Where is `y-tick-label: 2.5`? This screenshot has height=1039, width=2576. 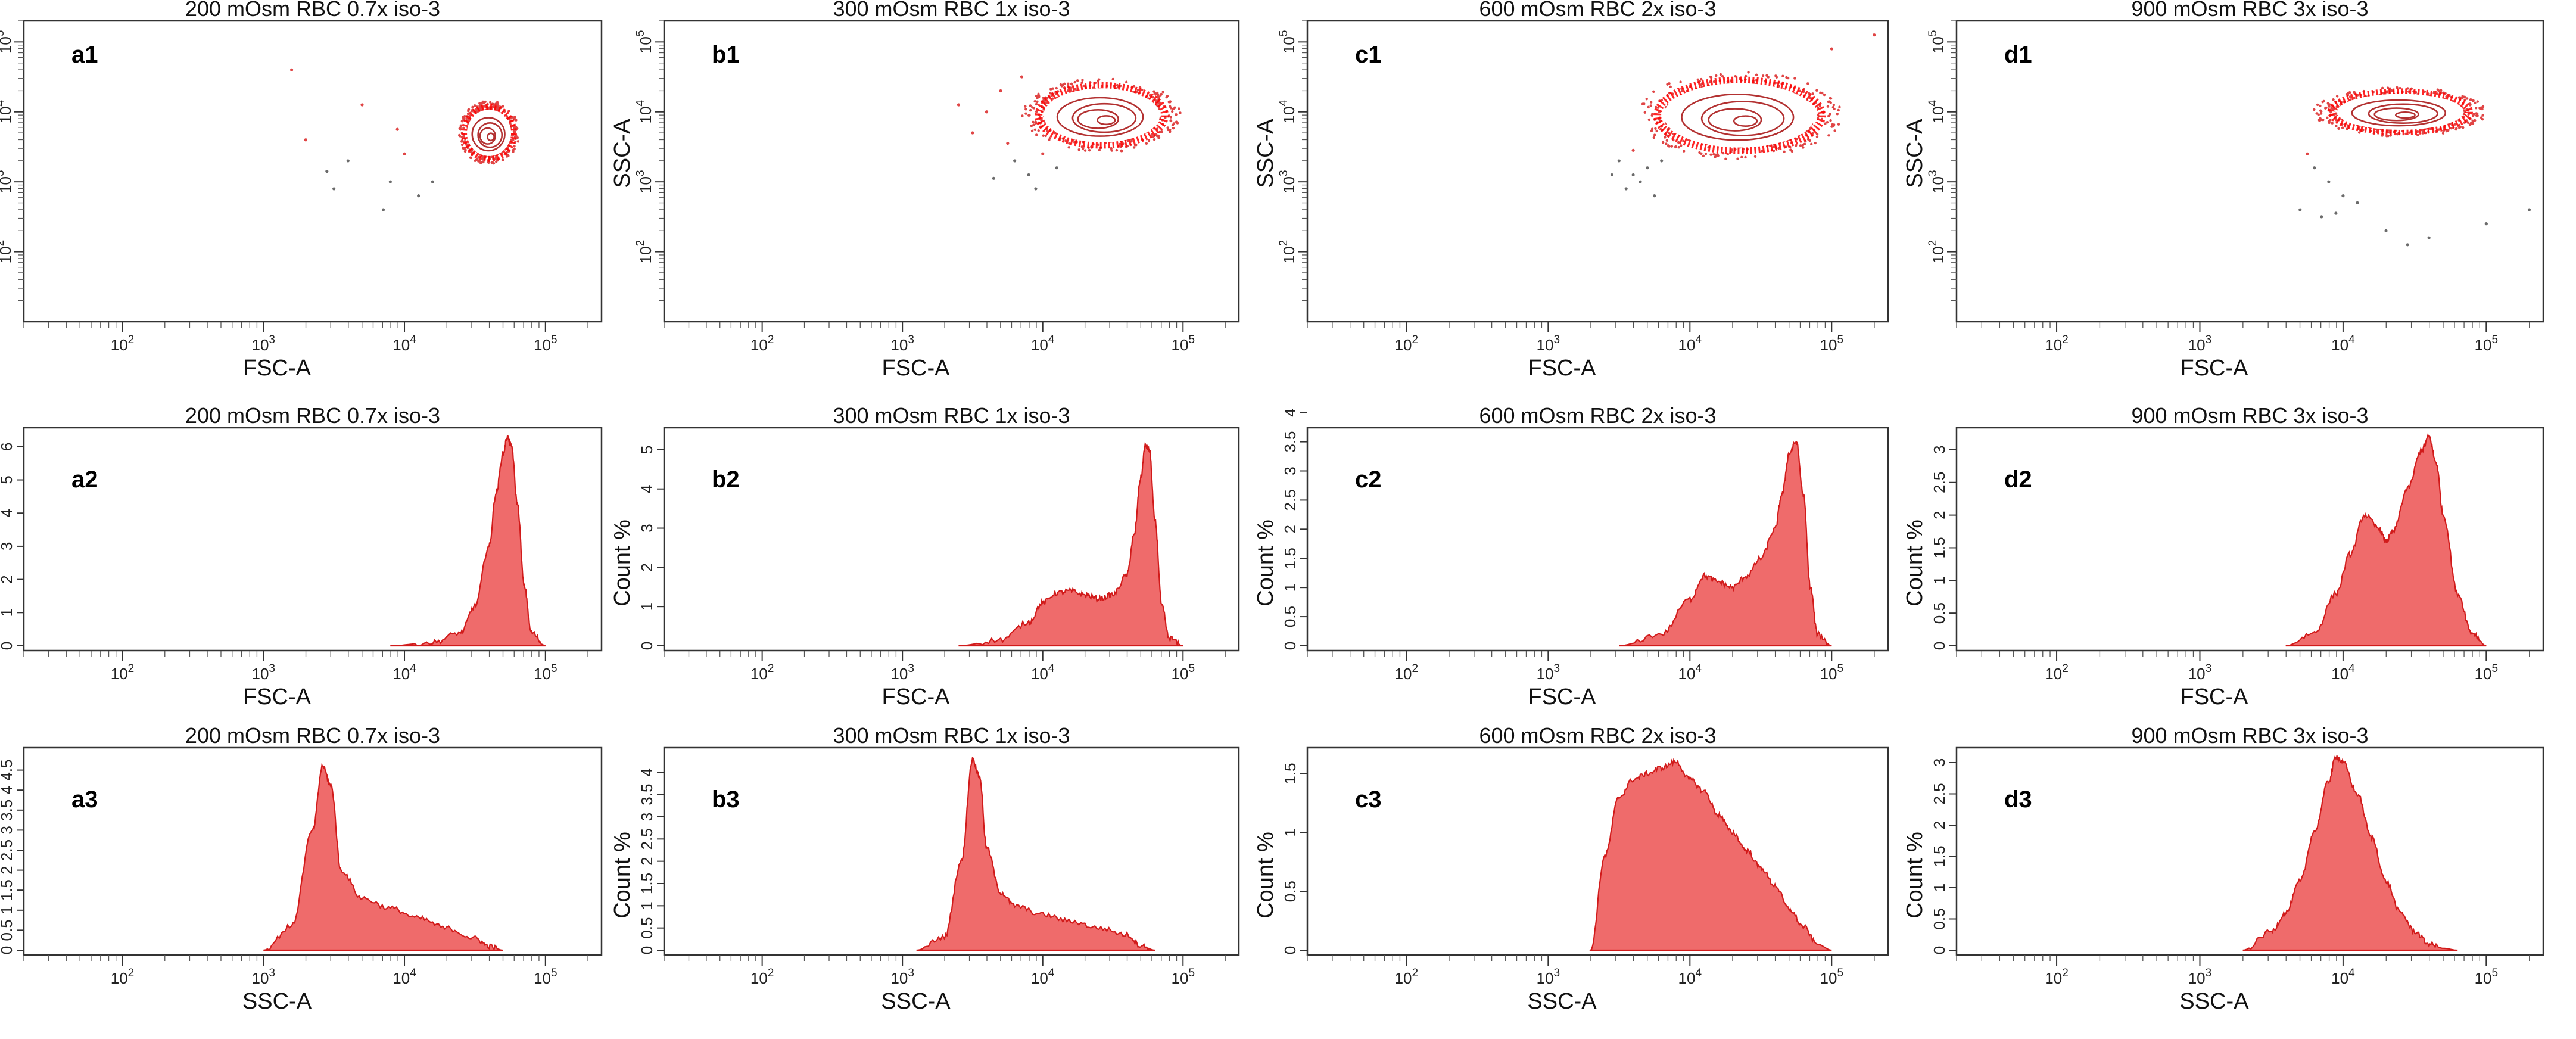
y-tick-label: 2.5 is located at coordinates (1290, 500).